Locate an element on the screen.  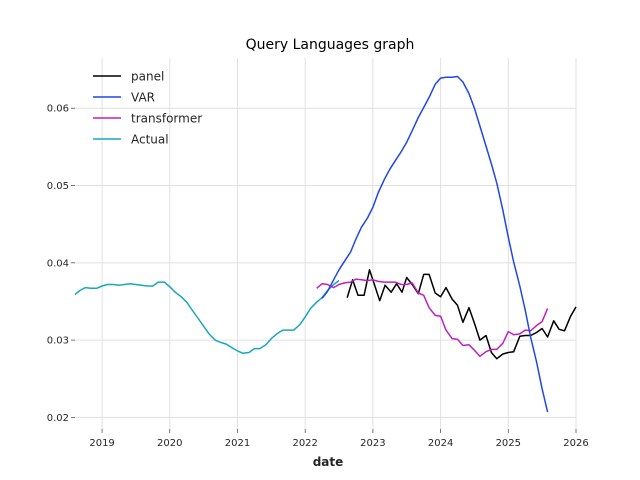
x-tick-label: 2019 is located at coordinates (101, 443).